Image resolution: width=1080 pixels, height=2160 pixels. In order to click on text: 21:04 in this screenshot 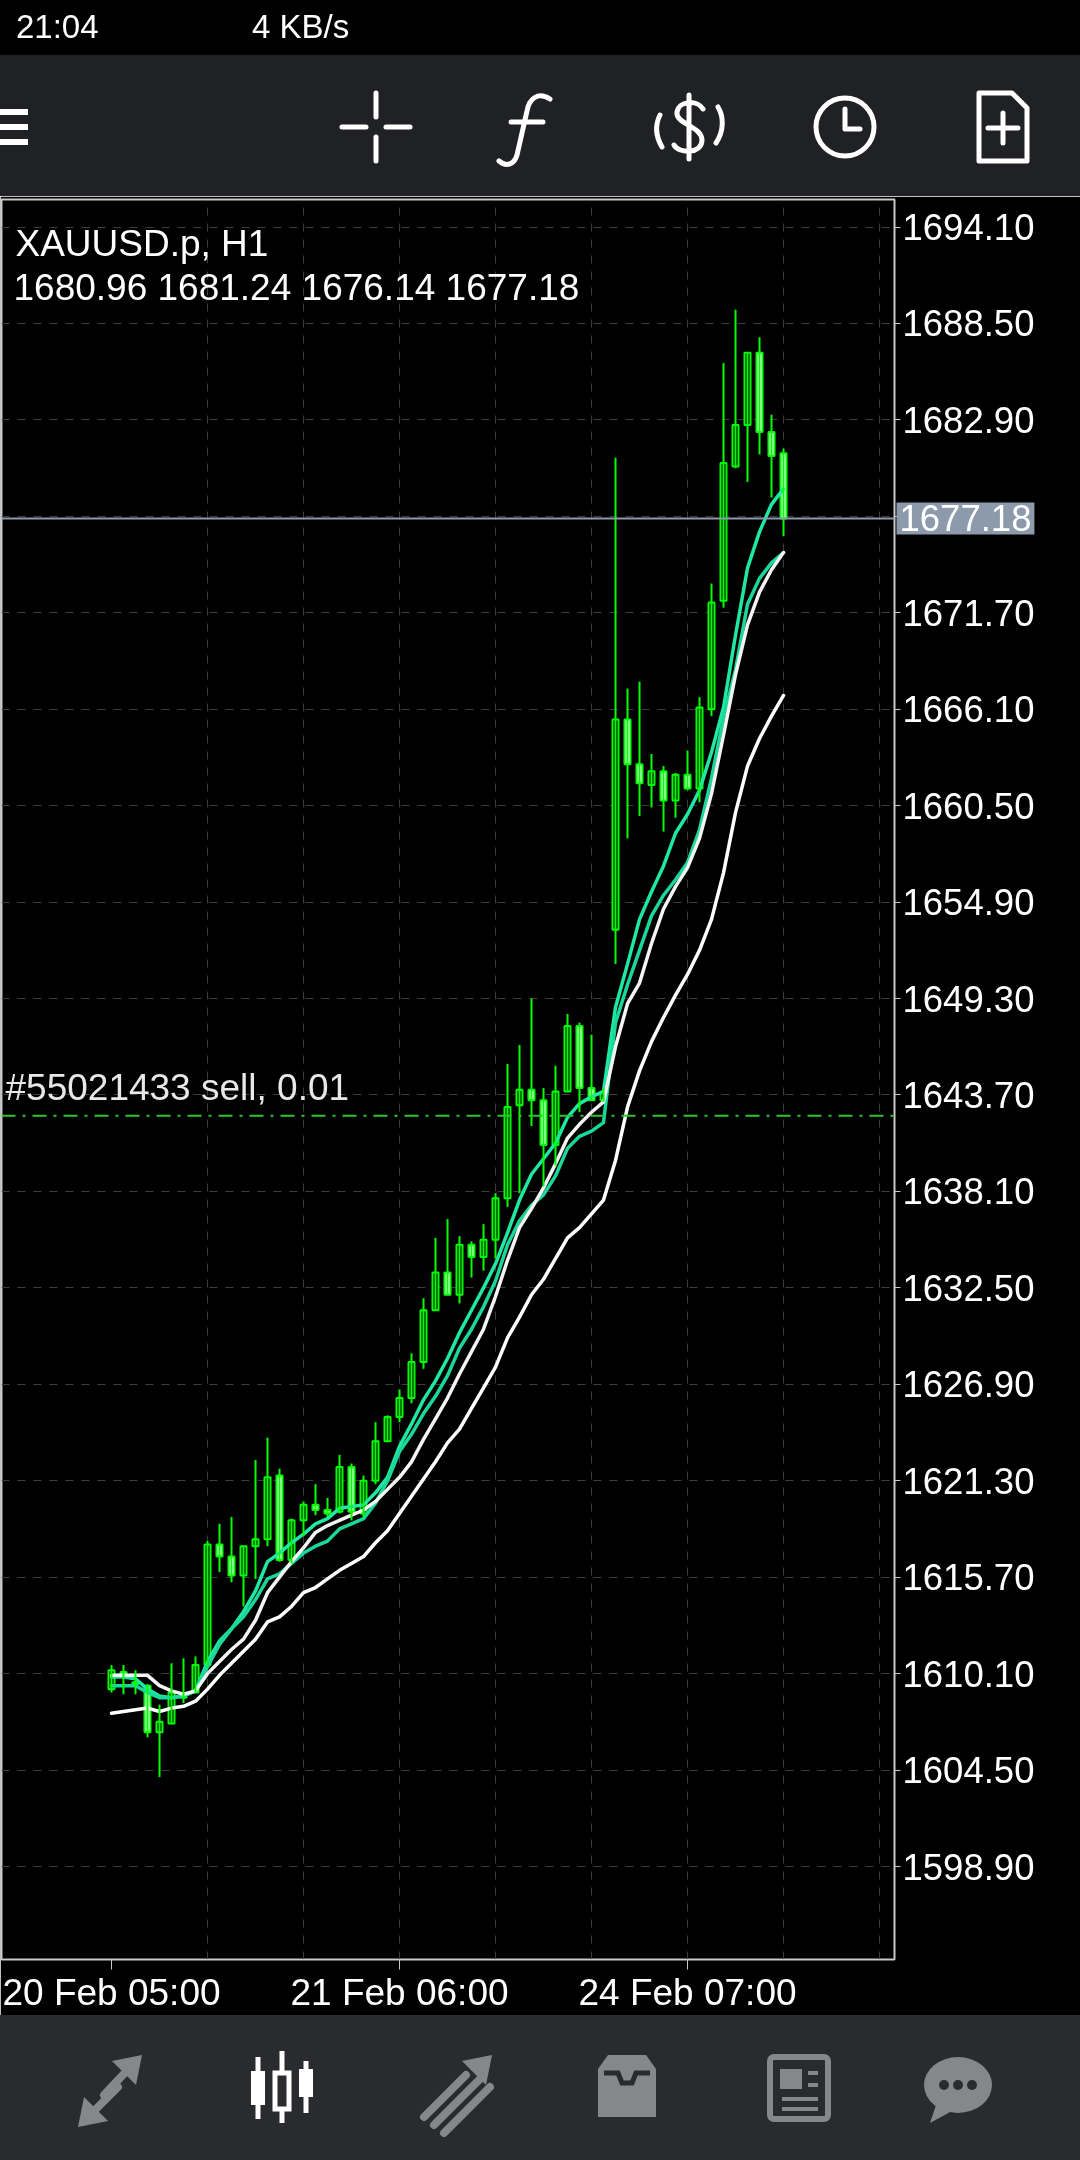, I will do `click(57, 27)`.